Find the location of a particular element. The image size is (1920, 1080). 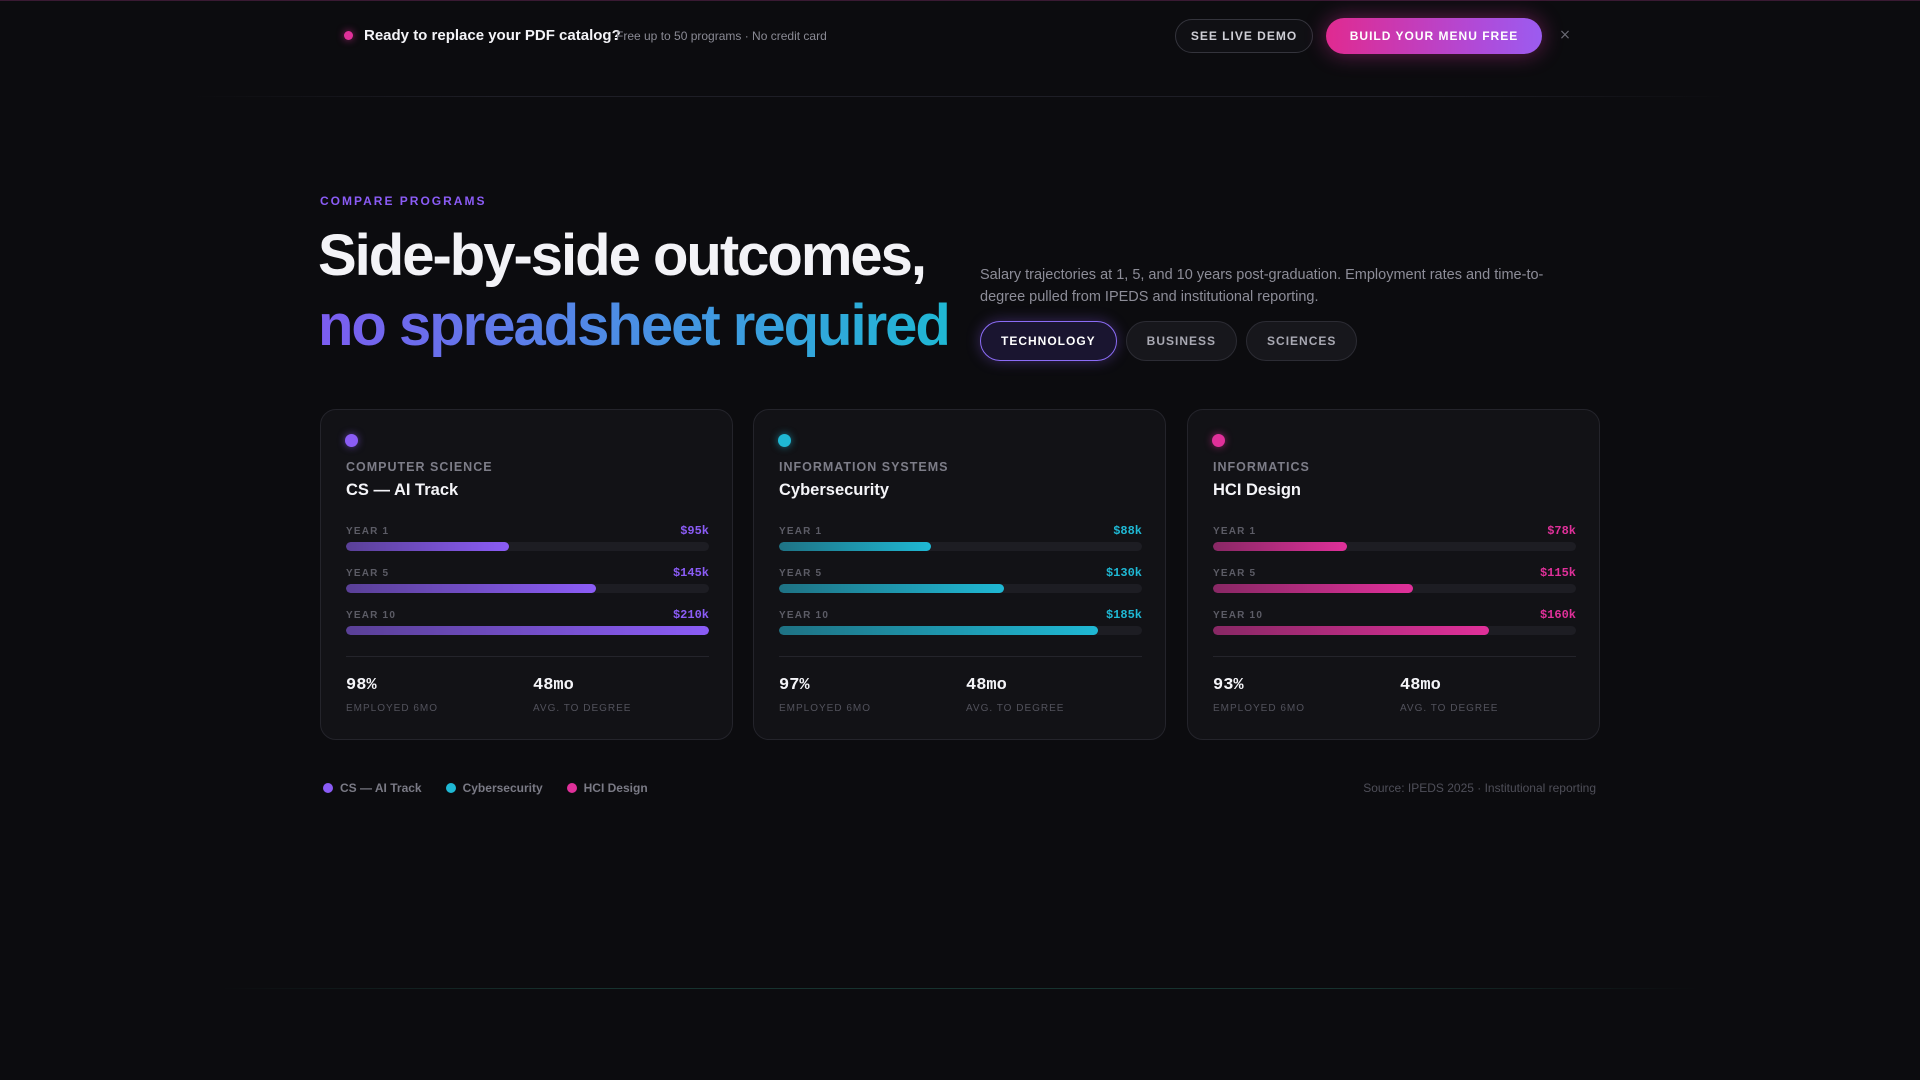

legend-label: HCI Design is located at coordinates (615, 788).